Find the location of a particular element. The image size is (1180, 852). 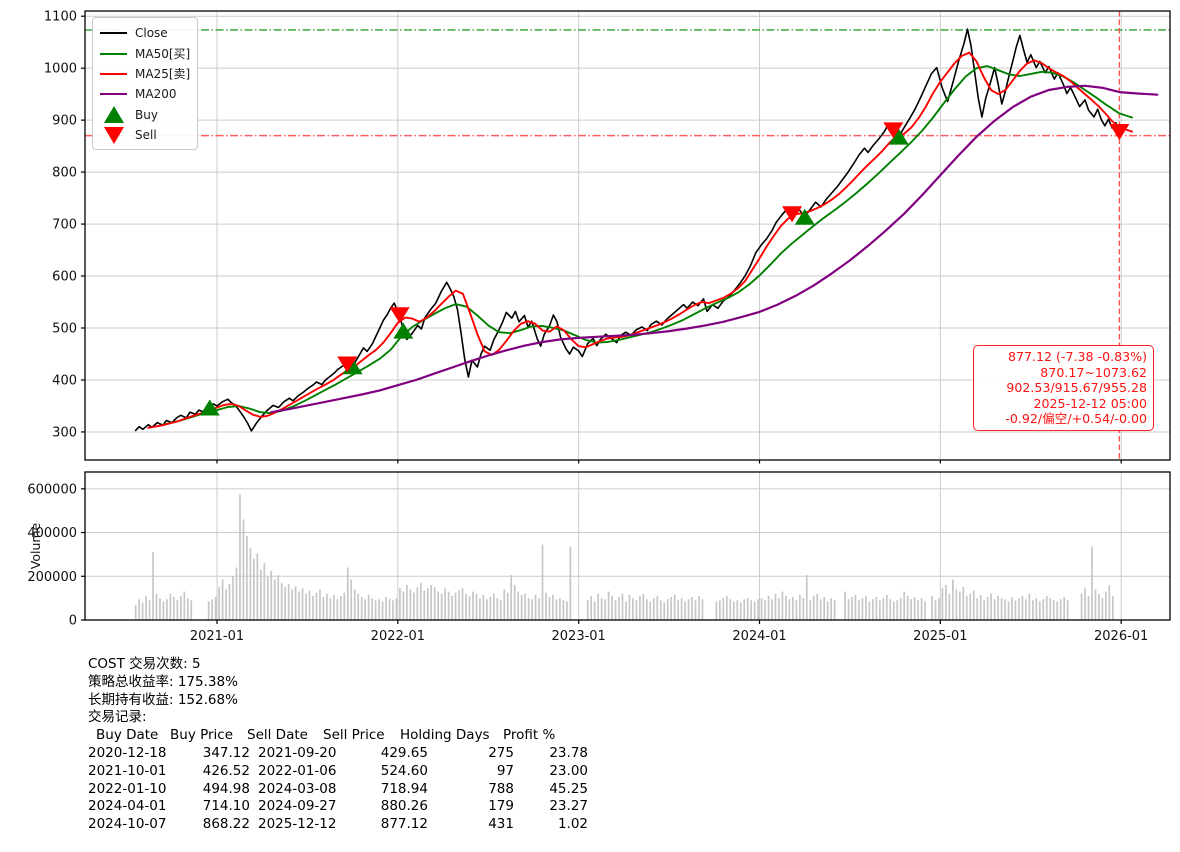

svg-text: 1100 is located at coordinates (60, 17).